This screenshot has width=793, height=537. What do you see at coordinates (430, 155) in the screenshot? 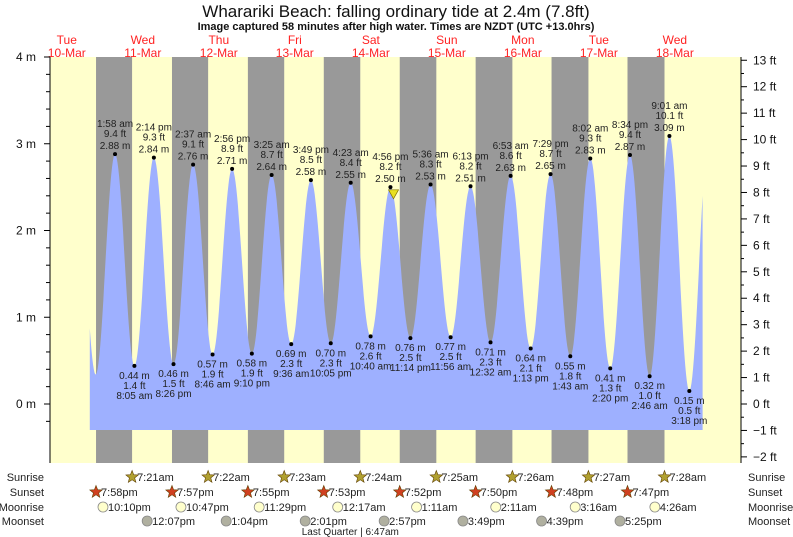
I see `tide-time: 5:36 am` at bounding box center [430, 155].